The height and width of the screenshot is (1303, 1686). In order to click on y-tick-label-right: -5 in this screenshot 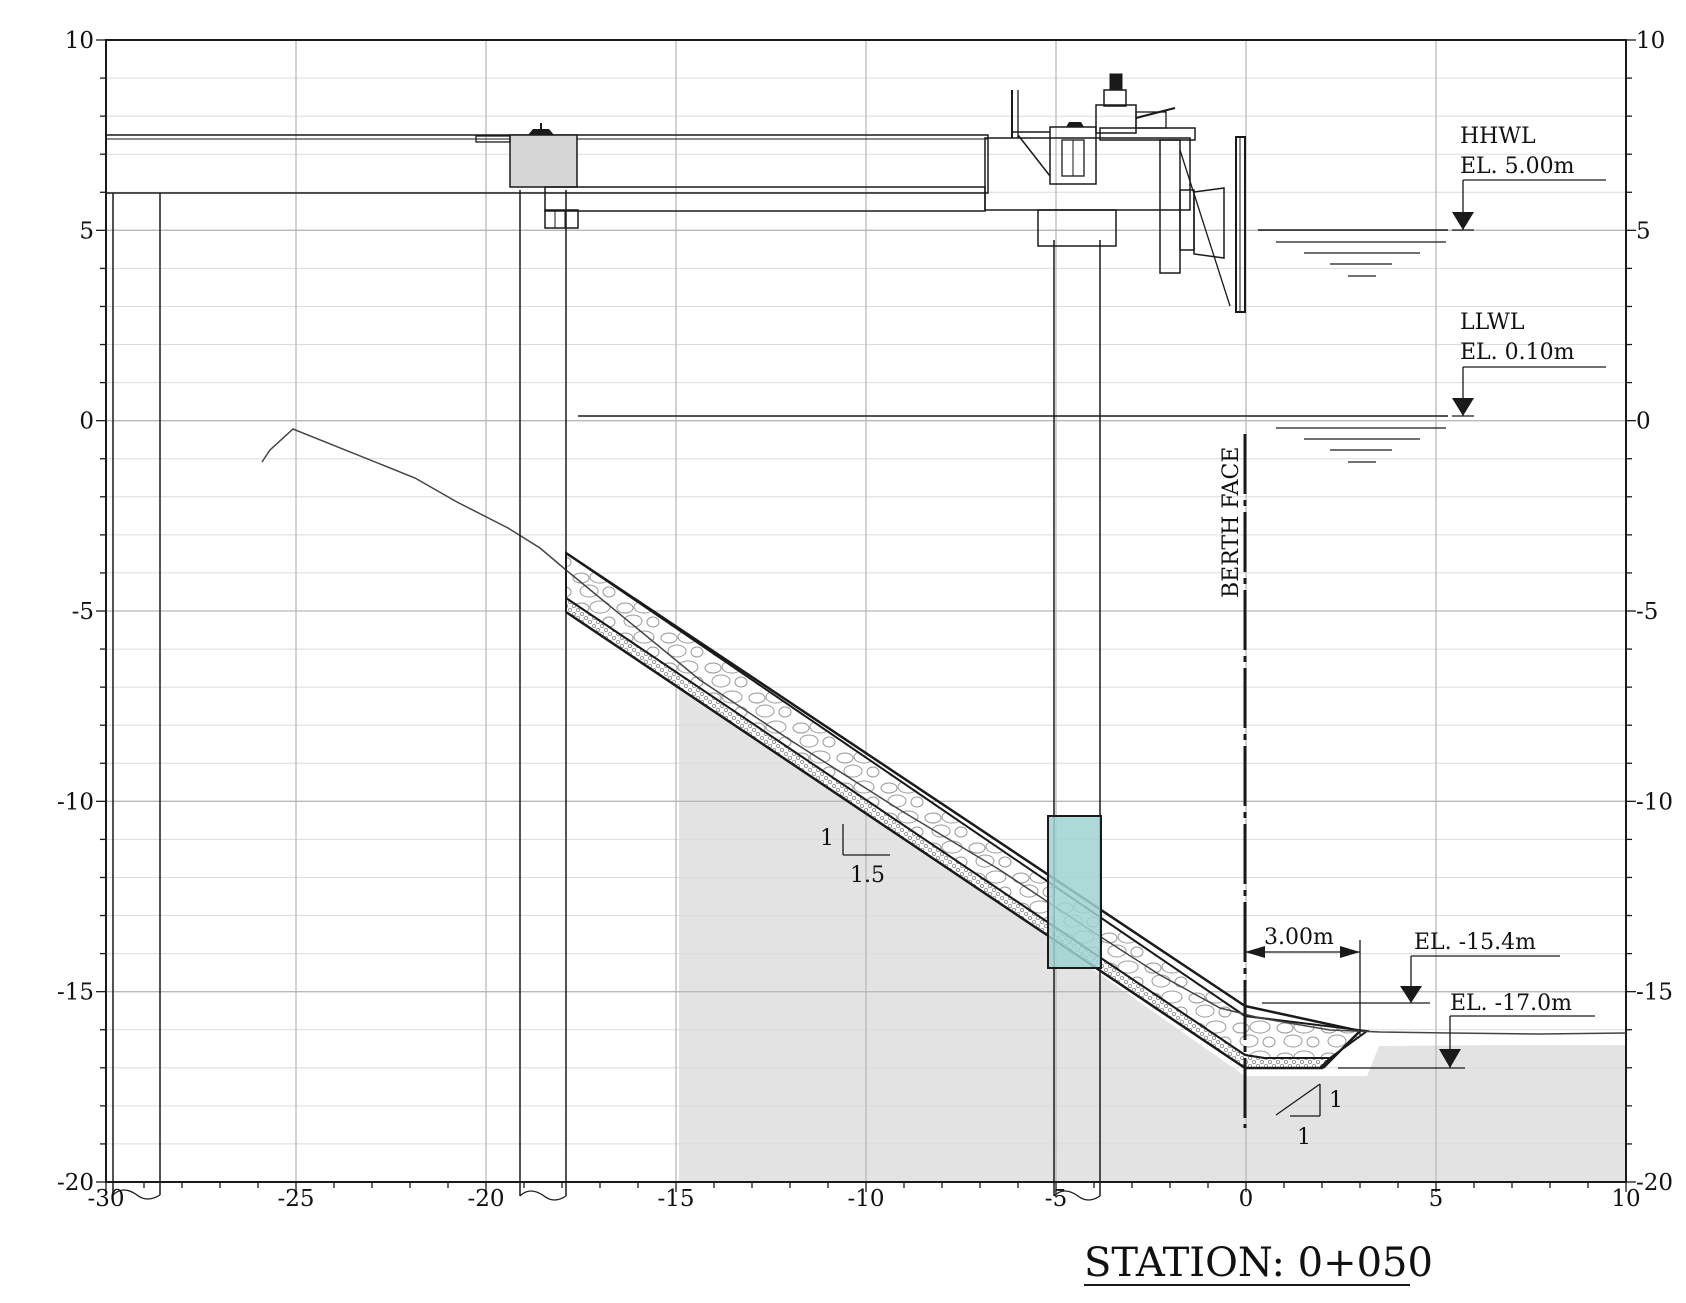, I will do `click(1647, 612)`.